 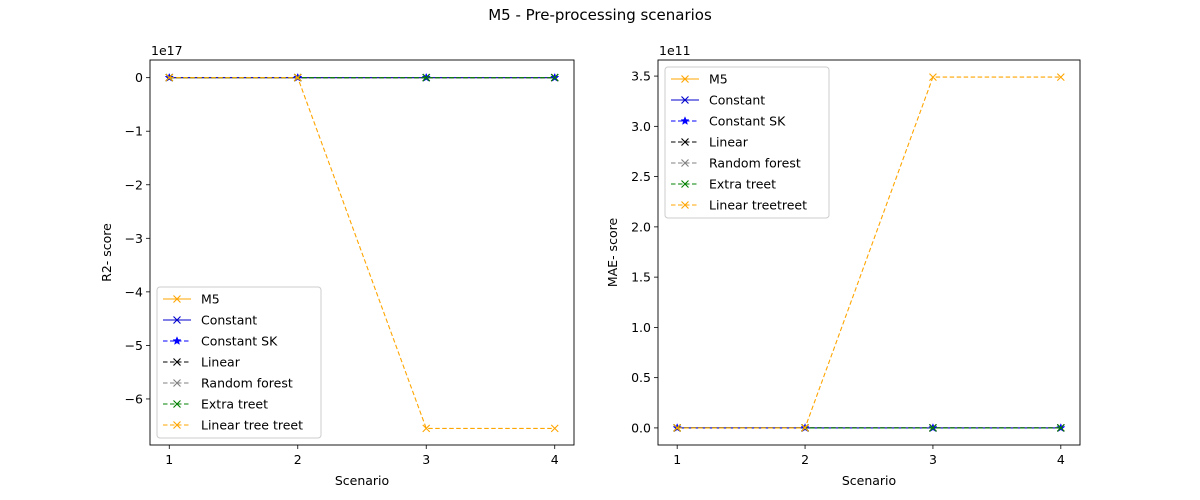 I want to click on chart-1-x-tick-label: 3, so click(x=426, y=459).